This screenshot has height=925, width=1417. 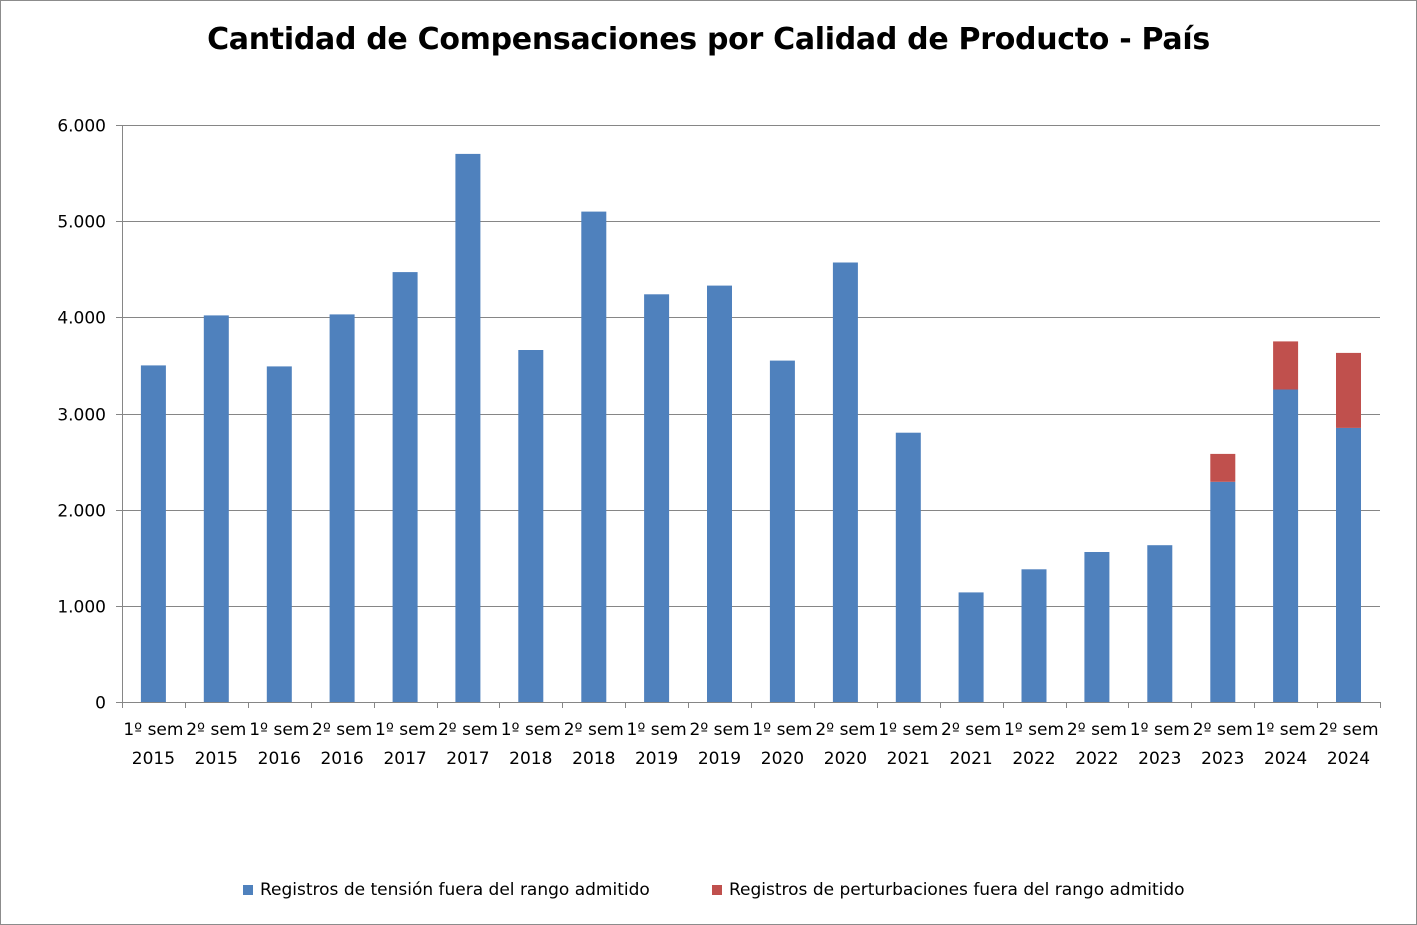 What do you see at coordinates (1223, 730) in the screenshot?
I see `x-tick-label-17-line0: 2º sem` at bounding box center [1223, 730].